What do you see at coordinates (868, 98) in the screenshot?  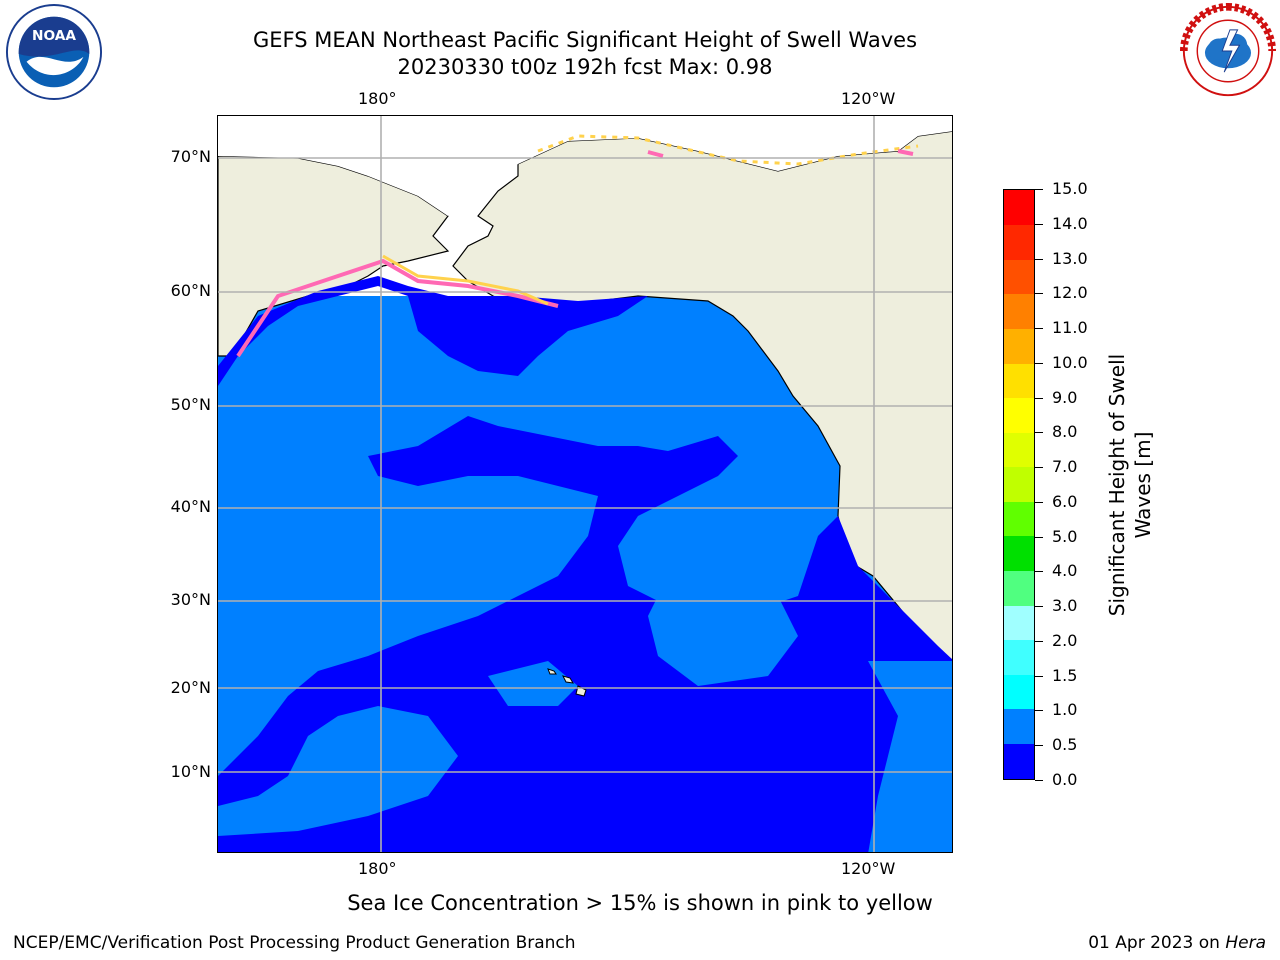 I see `lon-label-top-120w: 120°W` at bounding box center [868, 98].